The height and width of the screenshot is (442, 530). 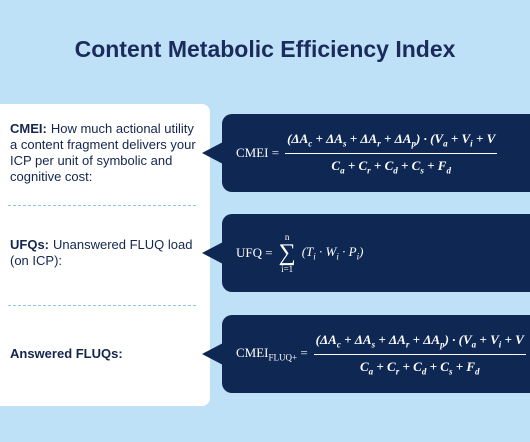 What do you see at coordinates (283, 357) in the screenshot?
I see `math-subscript: FLUQ+` at bounding box center [283, 357].